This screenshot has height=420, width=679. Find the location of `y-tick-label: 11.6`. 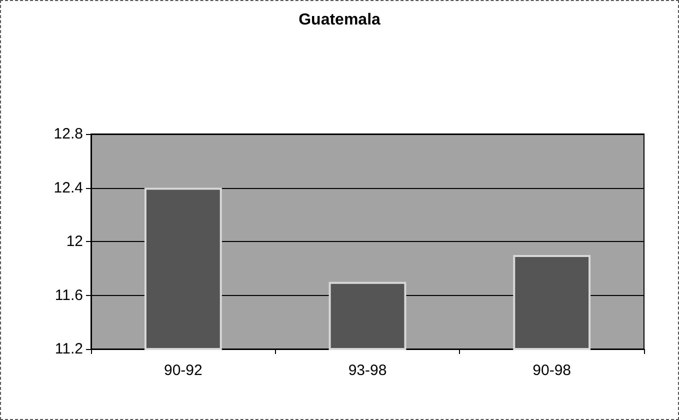

y-tick-label: 11.6 is located at coordinates (68, 295).